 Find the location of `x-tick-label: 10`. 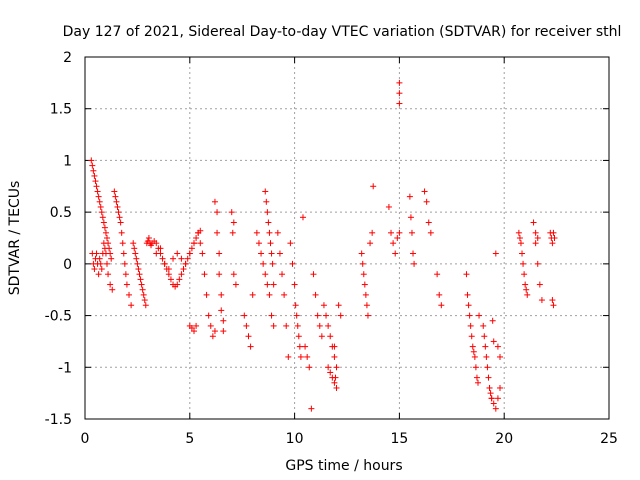

x-tick-label: 10 is located at coordinates (295, 439).